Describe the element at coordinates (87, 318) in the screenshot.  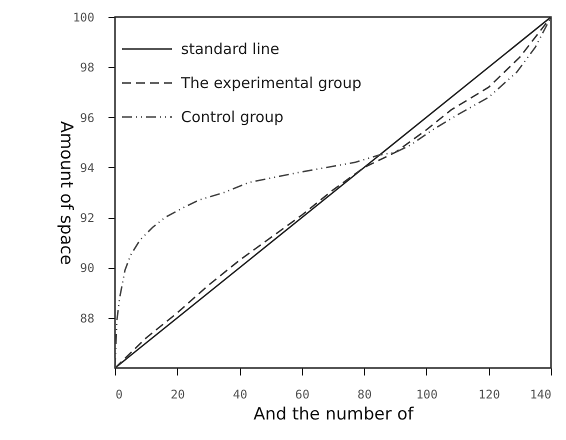
I see `y-tick-label: 88` at that location.